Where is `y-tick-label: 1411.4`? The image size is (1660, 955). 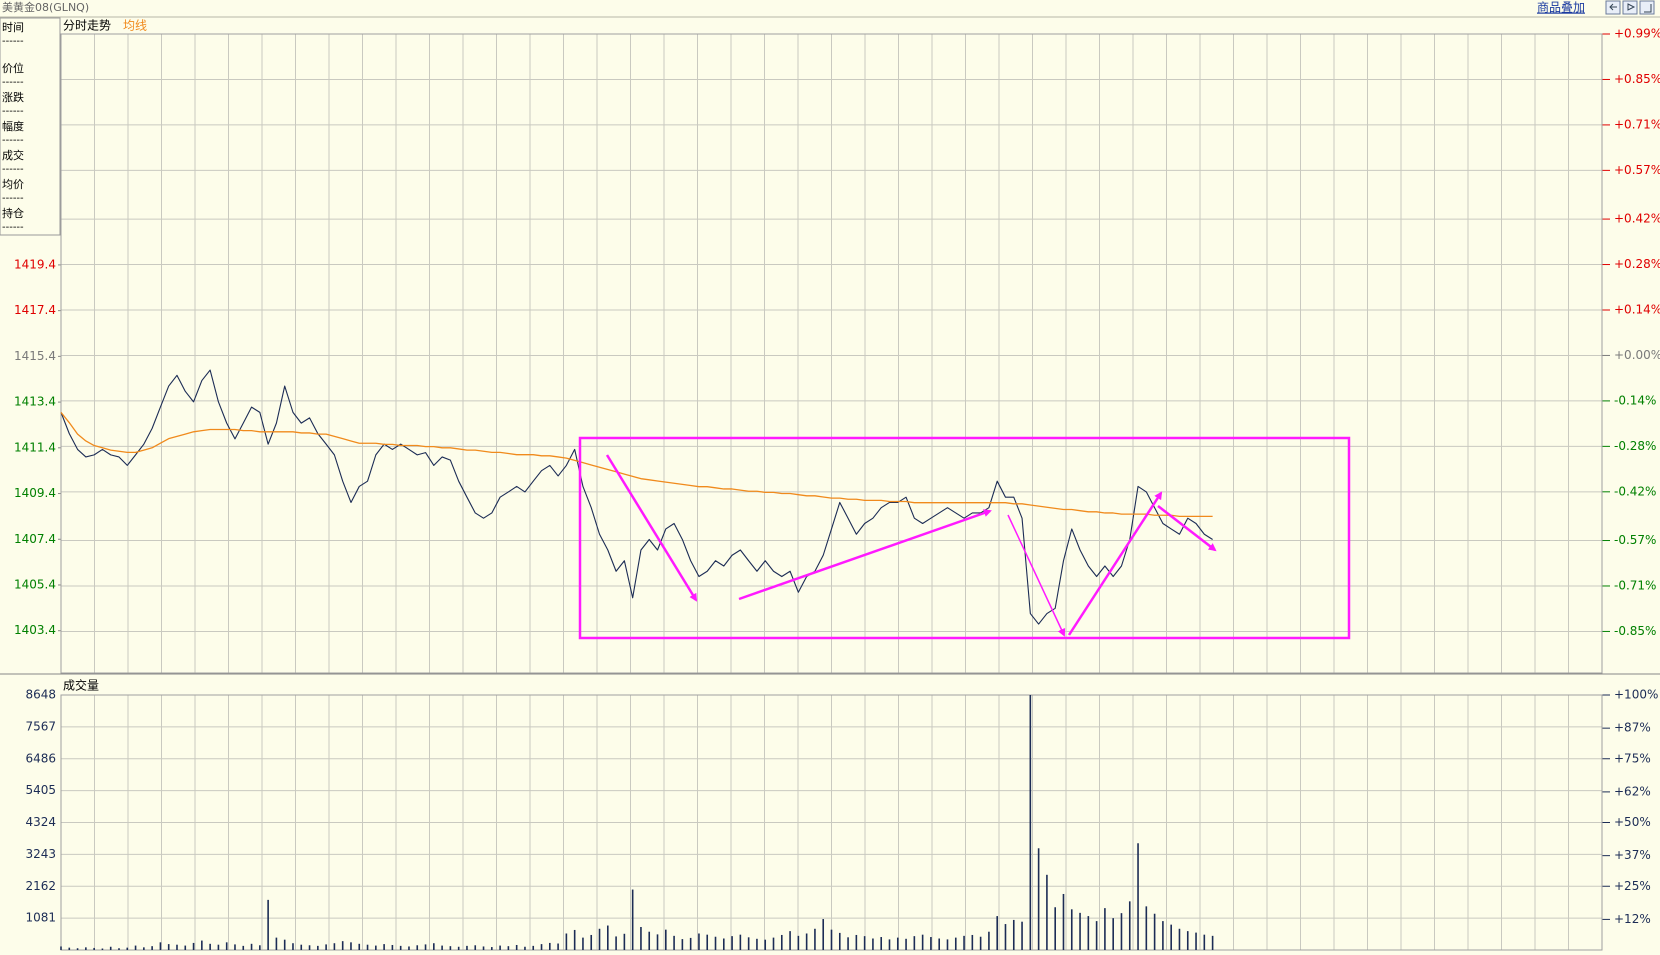 y-tick-label: 1411.4 is located at coordinates (35, 447).